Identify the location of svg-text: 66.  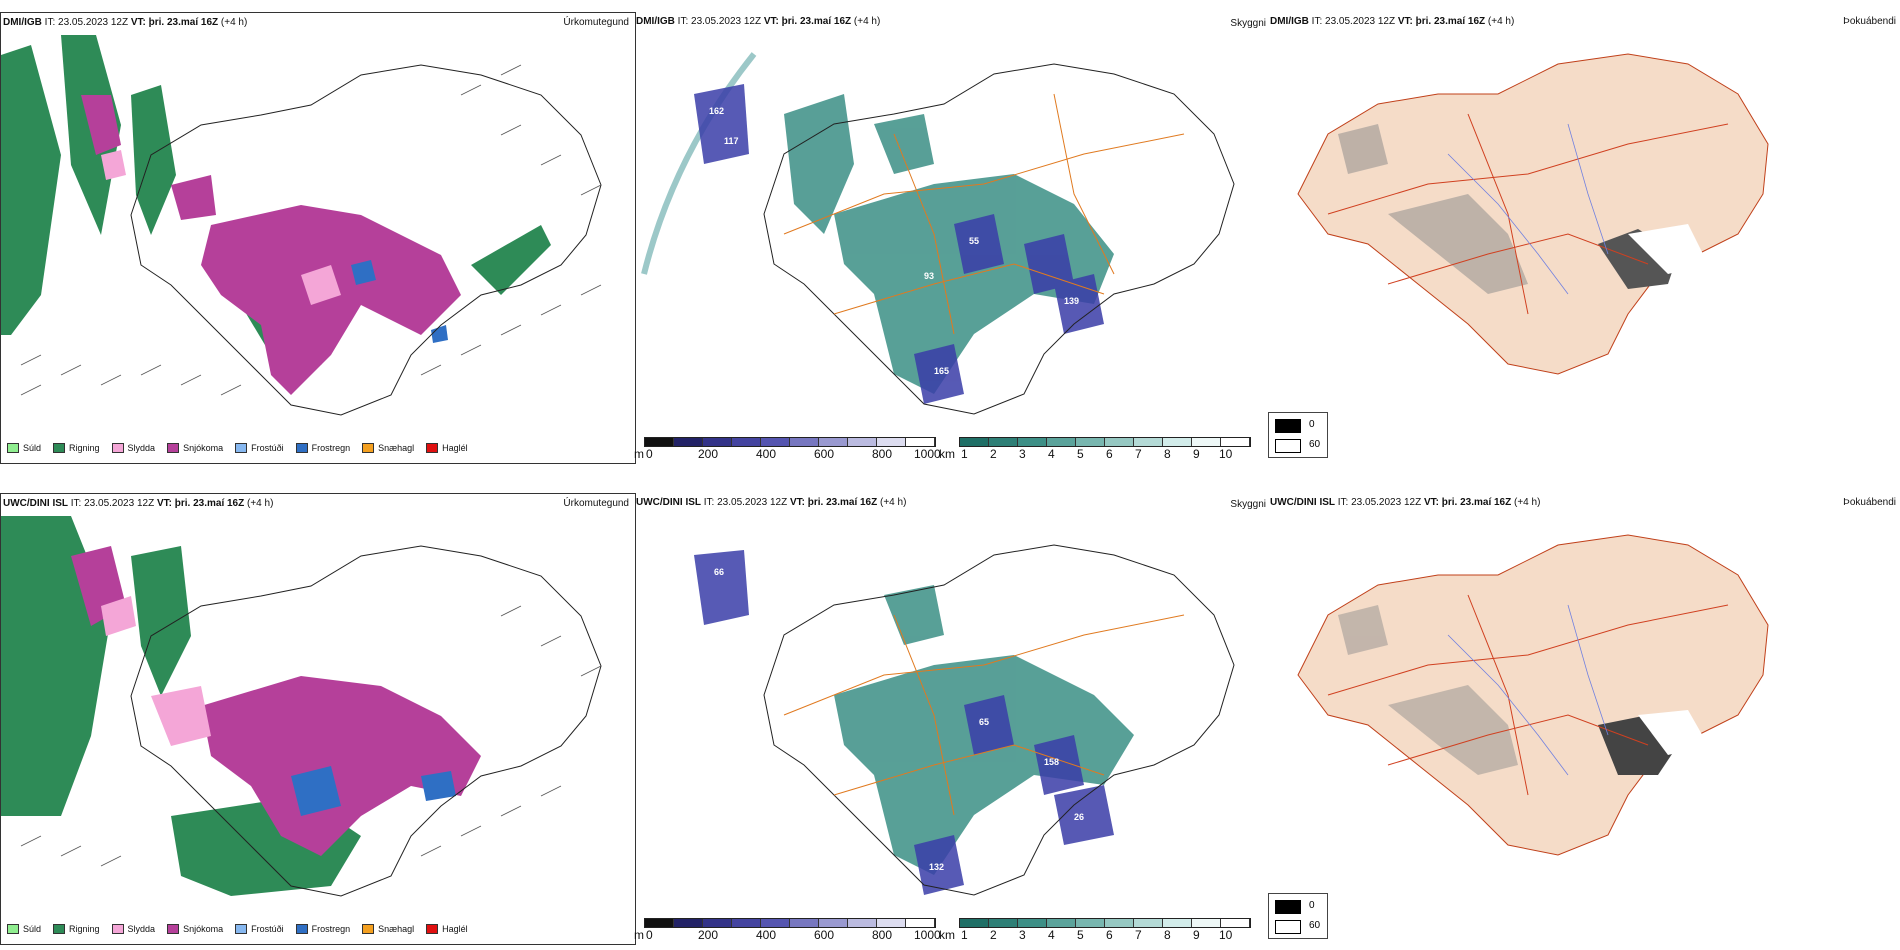
(719, 572).